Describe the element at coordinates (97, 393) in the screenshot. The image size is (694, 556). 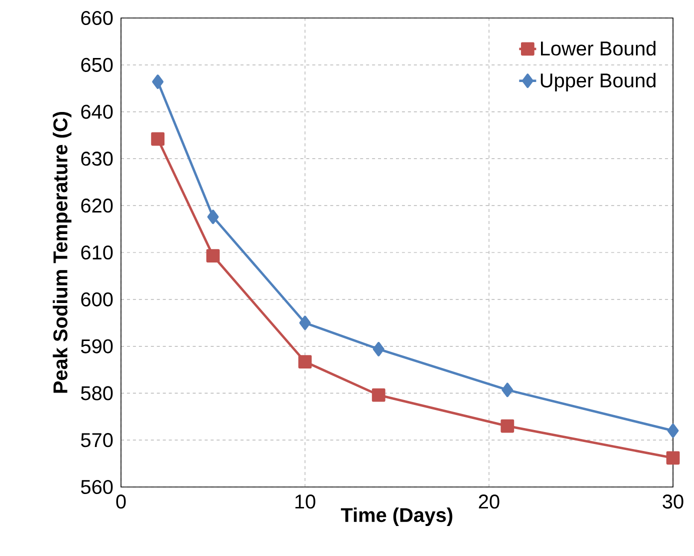
I see `y-tick-label: 580` at that location.